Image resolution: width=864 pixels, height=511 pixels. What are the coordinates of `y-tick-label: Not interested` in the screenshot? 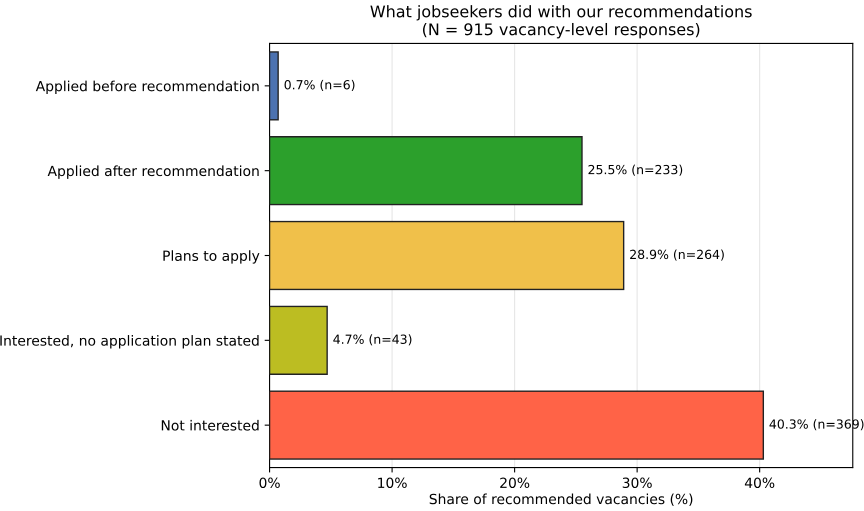 It's located at (210, 425).